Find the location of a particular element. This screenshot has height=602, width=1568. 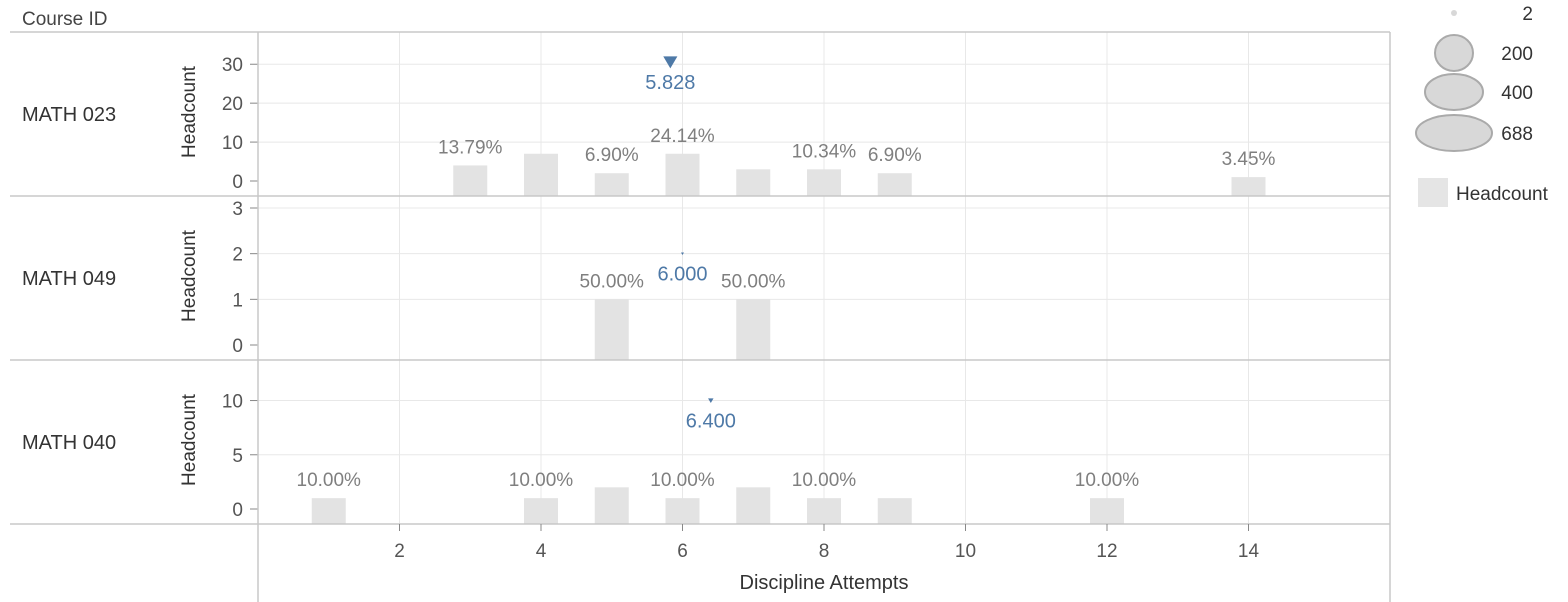

x-tick-label: 10 is located at coordinates (965, 551).